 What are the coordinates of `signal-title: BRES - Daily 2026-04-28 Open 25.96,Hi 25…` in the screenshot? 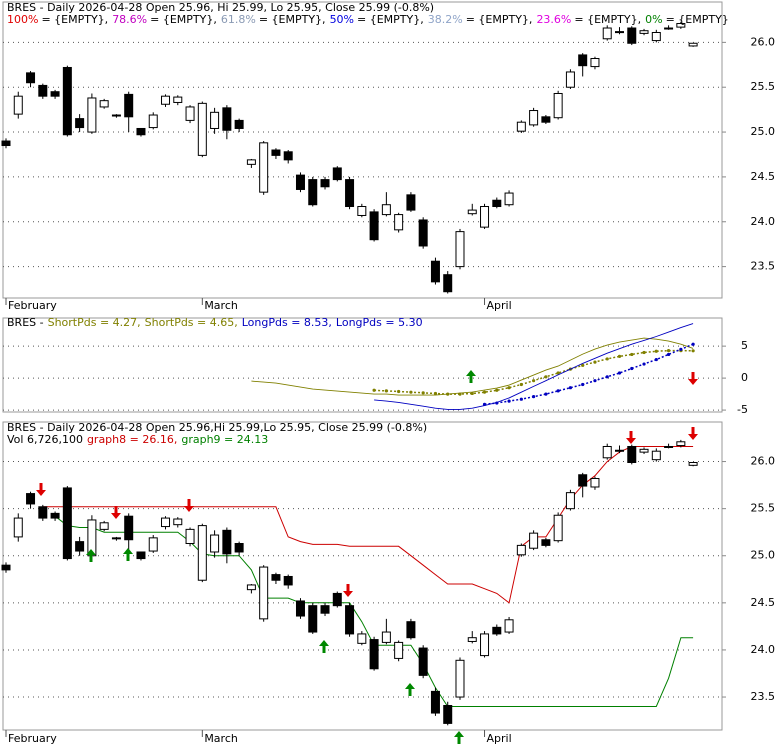 It's located at (217, 427).